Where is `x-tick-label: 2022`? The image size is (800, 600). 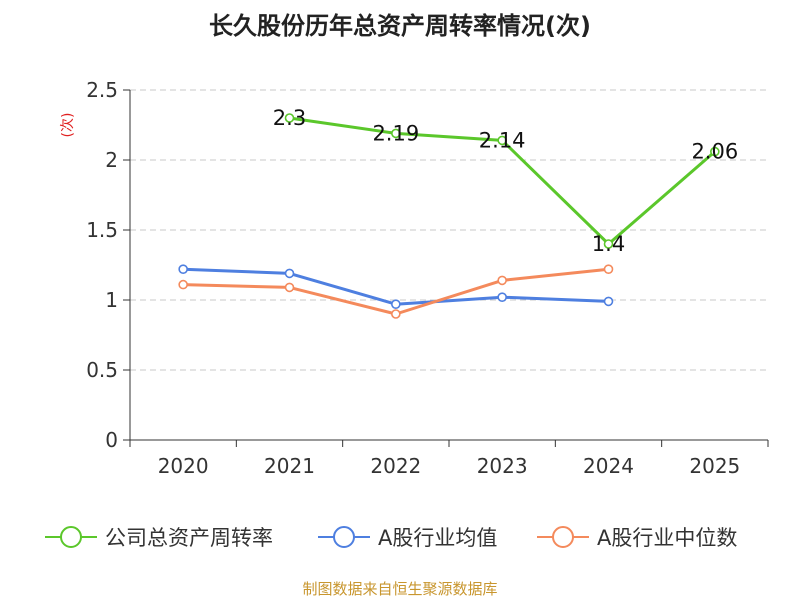
x-tick-label: 2022 is located at coordinates (395, 466).